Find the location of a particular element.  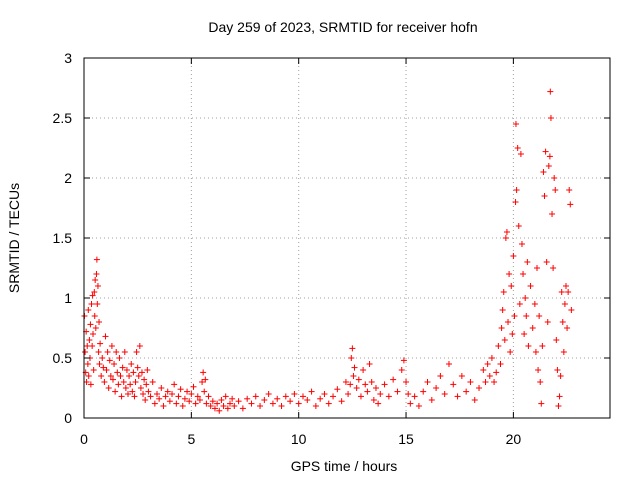

x-axis-label: GPS time / hours is located at coordinates (344, 466).